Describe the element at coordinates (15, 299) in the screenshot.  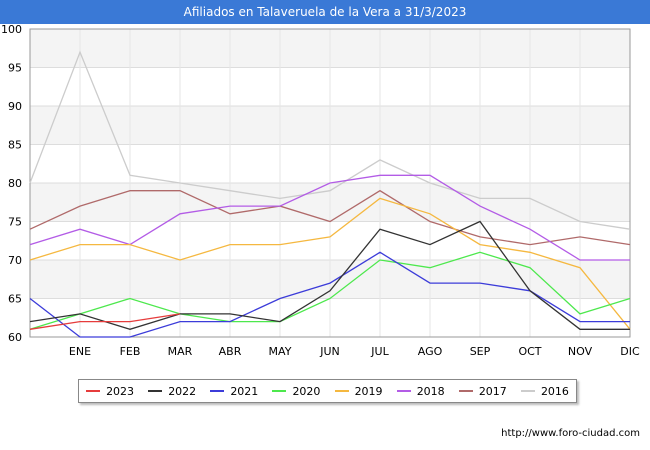
I see `y-tick-label: 65` at that location.